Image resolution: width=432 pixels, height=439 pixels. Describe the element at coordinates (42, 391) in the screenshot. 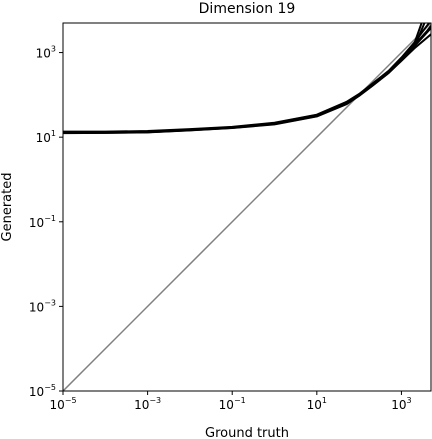

I see `y-tick-label-1: 10⁻⁵` at that location.